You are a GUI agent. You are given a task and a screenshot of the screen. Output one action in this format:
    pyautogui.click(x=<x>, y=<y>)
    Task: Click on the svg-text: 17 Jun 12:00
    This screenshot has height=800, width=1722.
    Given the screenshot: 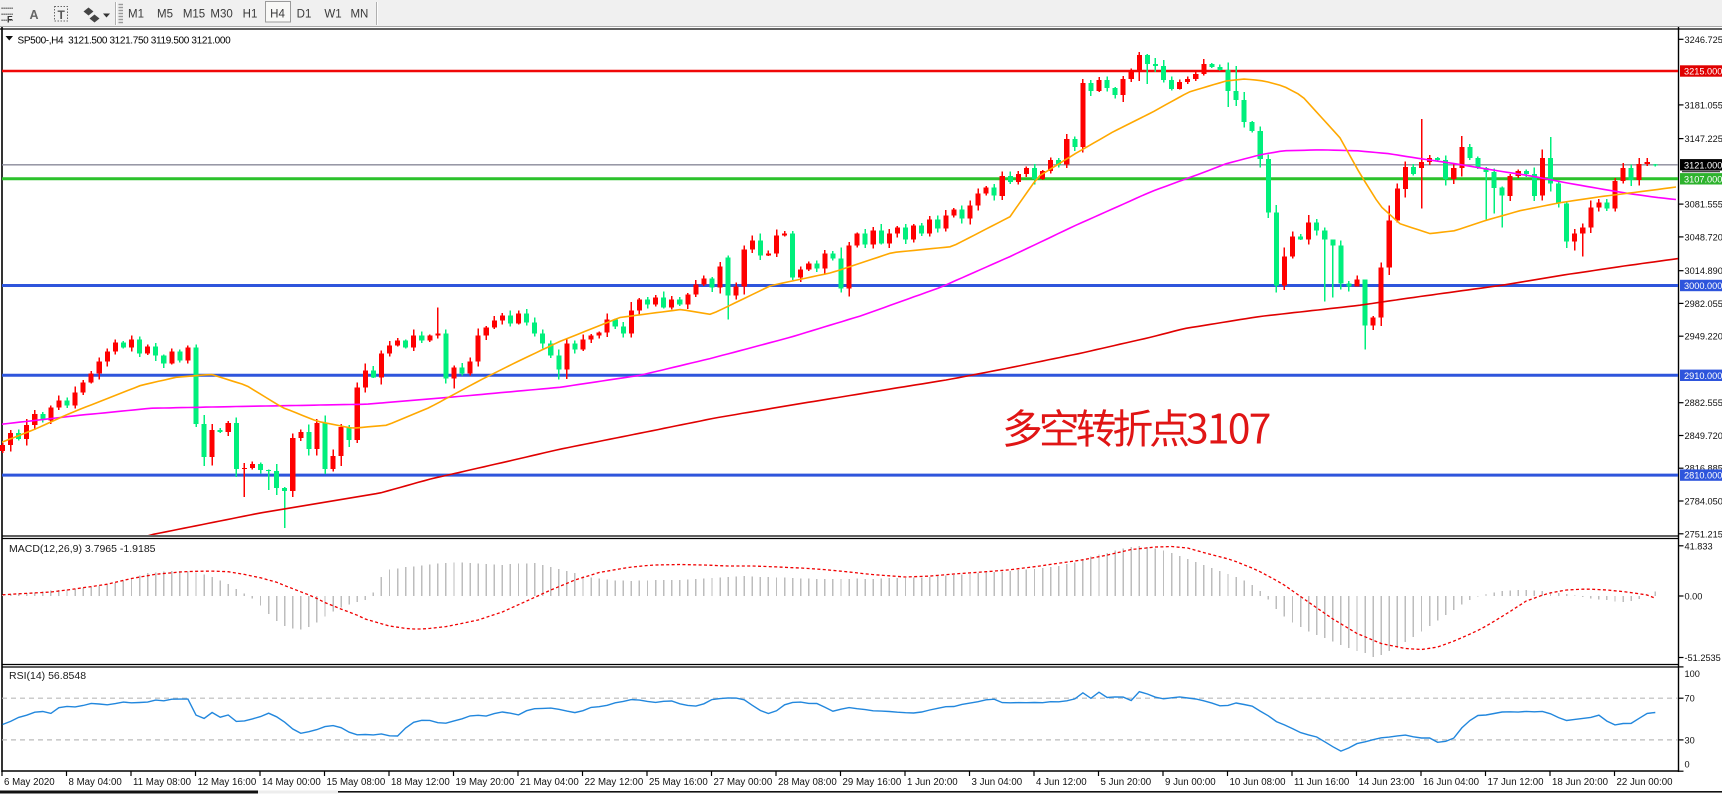 What is the action you would take?
    pyautogui.click(x=1516, y=782)
    